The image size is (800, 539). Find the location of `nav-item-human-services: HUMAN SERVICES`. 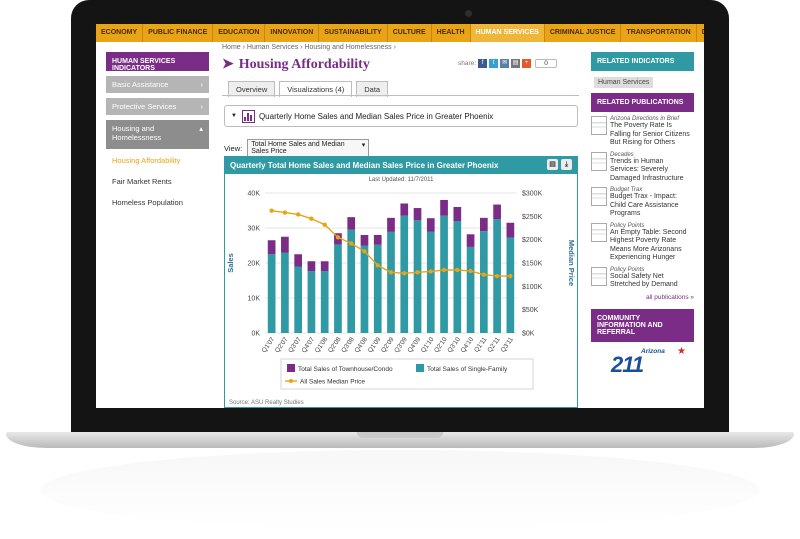

nav-item-human-services: HUMAN SERVICES is located at coordinates (507, 33).